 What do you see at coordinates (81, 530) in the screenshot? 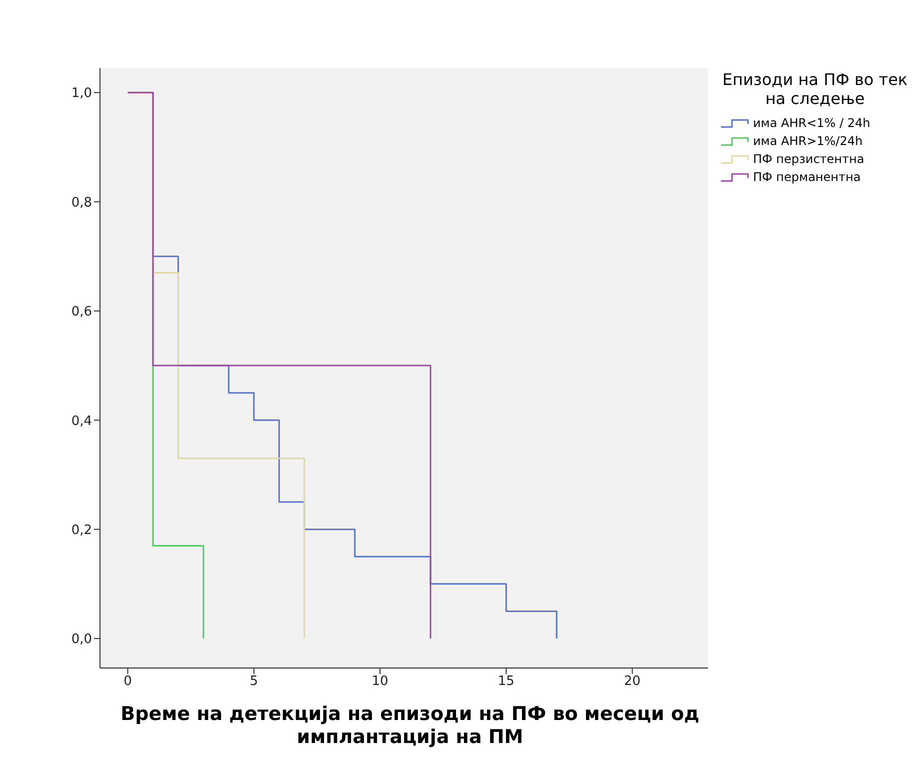
I see `y-tick-label: 0,2` at bounding box center [81, 530].